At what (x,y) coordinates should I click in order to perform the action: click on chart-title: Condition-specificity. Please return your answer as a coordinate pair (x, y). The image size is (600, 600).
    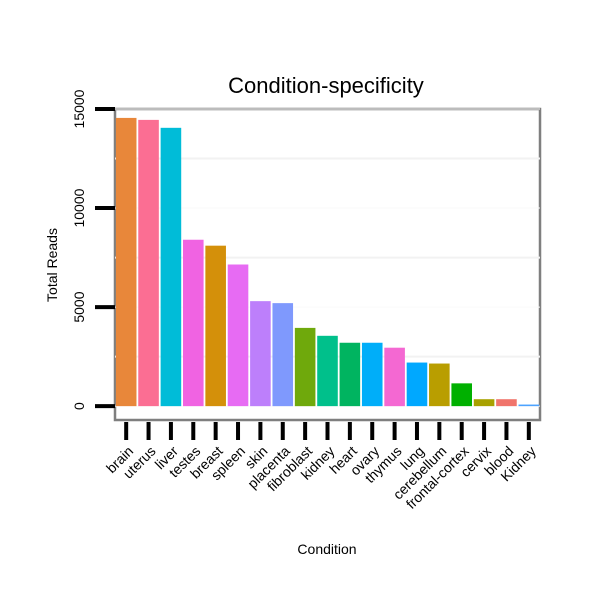
    Looking at the image, I should click on (326, 85).